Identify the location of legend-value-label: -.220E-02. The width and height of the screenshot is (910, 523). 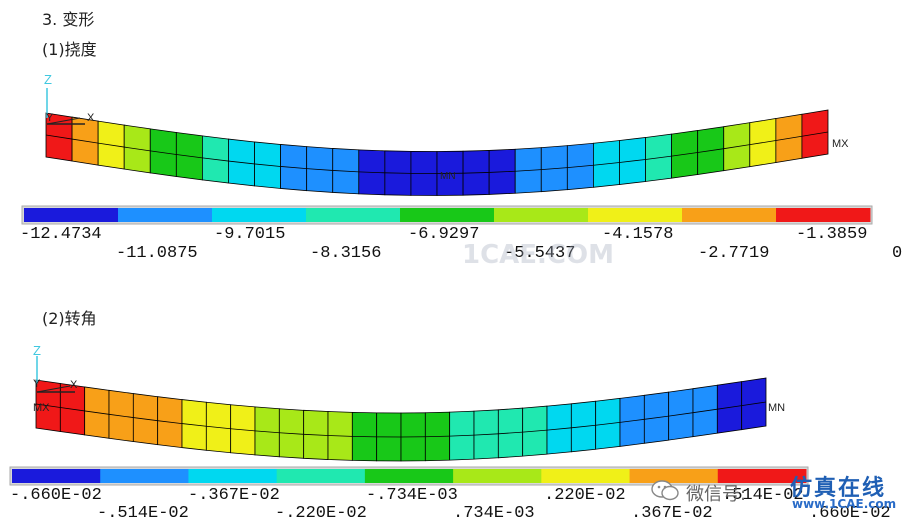
(321, 513).